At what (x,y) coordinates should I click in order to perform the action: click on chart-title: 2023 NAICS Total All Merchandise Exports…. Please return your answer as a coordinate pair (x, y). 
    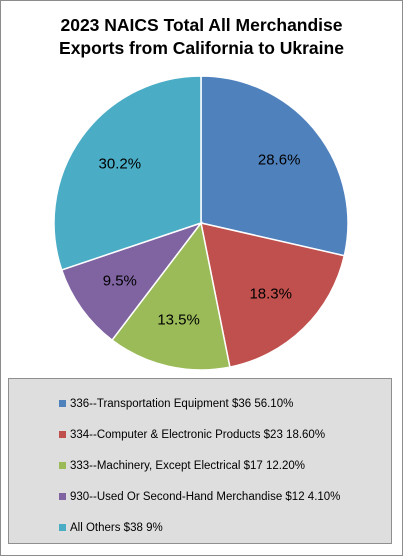
    Looking at the image, I should click on (201, 37).